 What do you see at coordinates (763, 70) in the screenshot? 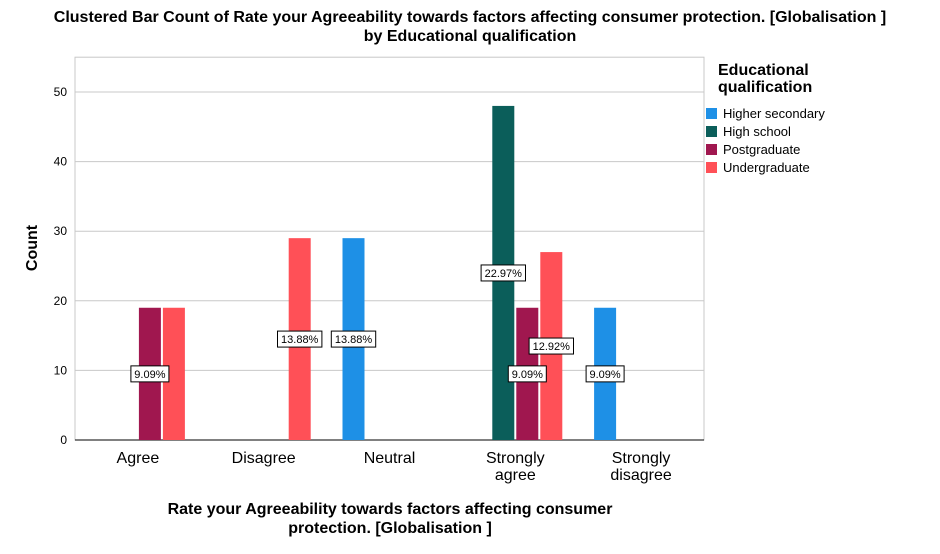
I see `legend-title-line-1: Educational` at bounding box center [763, 70].